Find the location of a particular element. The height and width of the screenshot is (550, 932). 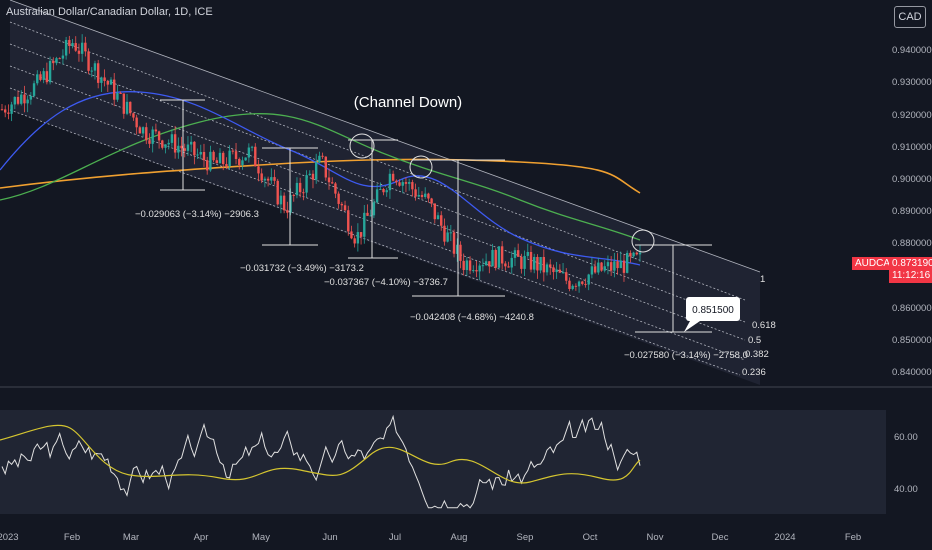

measure-label-2: −0.031732 (−3.49%) −3173.2 is located at coordinates (302, 268).